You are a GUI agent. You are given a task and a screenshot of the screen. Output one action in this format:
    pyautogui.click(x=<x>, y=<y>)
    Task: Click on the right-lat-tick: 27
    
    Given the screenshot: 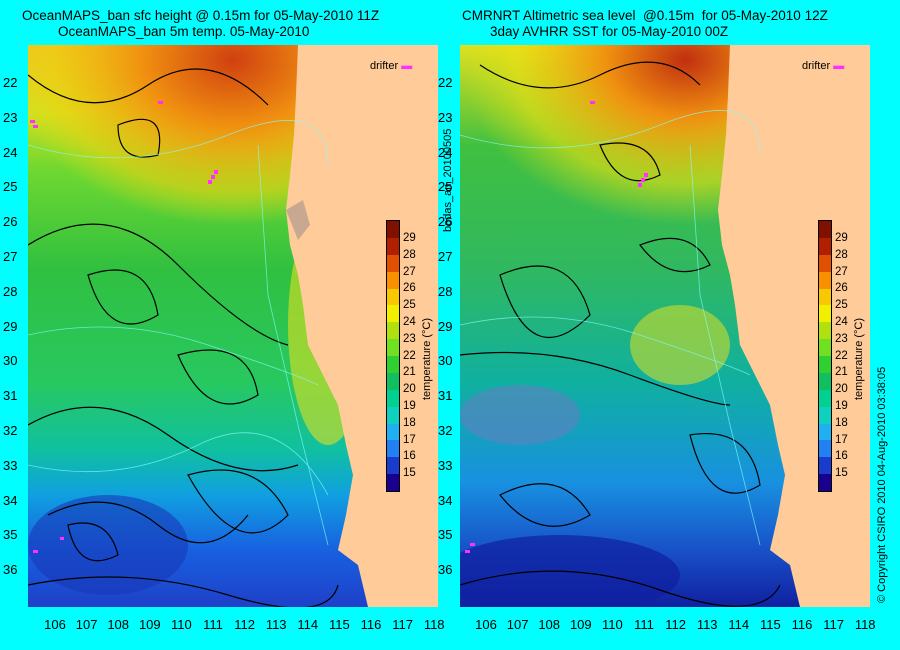 What is the action you would take?
    pyautogui.click(x=445, y=256)
    